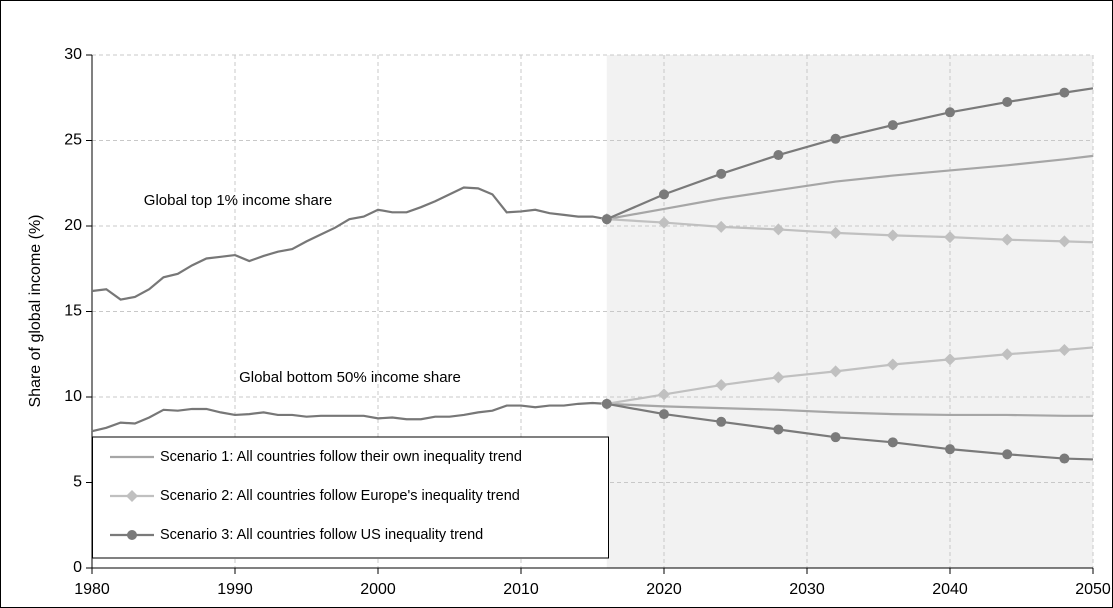 Image resolution: width=1113 pixels, height=608 pixels. What do you see at coordinates (77, 567) in the screenshot?
I see `y-tick-label: 0` at bounding box center [77, 567].